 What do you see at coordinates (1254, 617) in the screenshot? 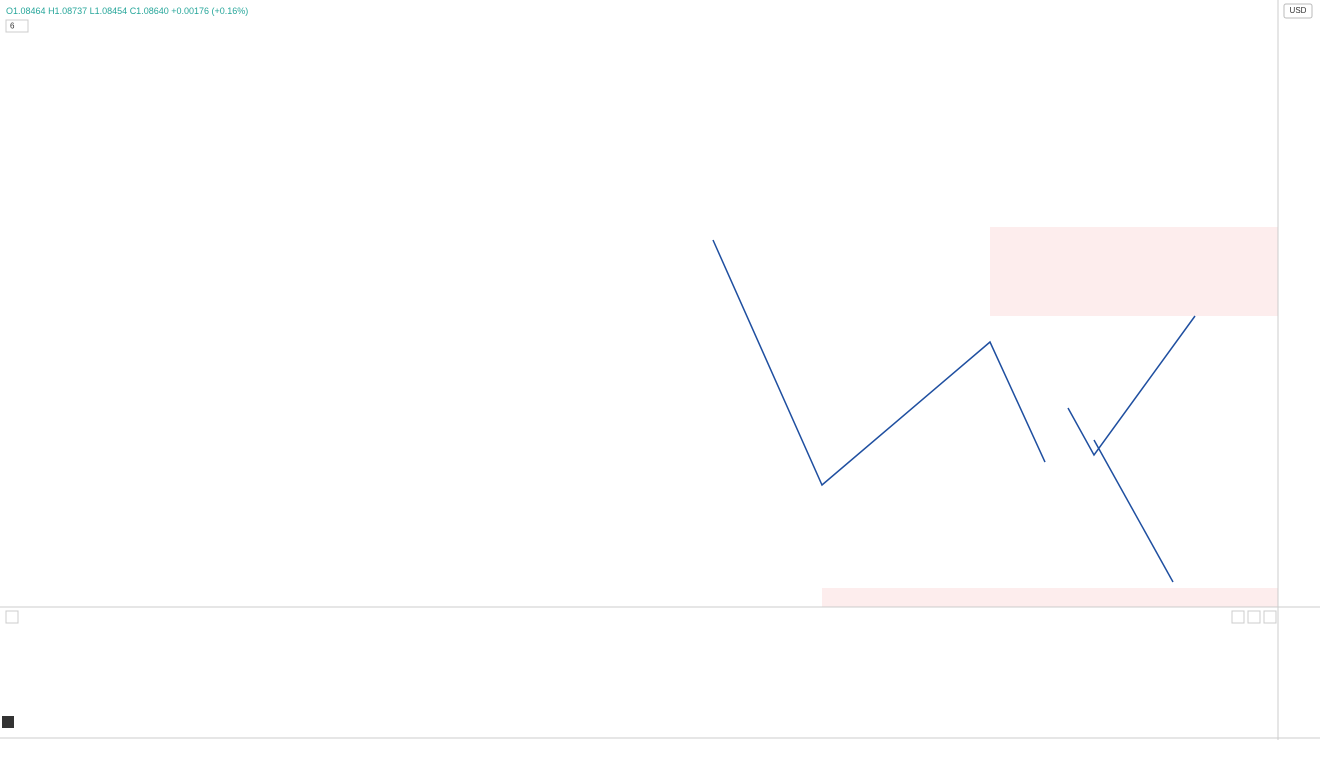
I see `pane-maximize` at bounding box center [1254, 617].